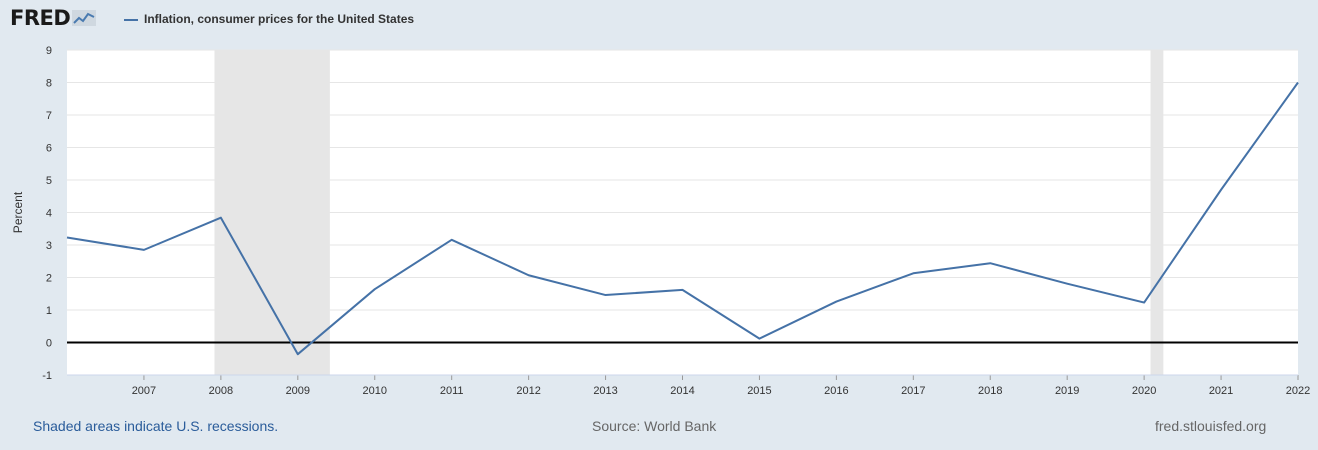 This screenshot has width=1318, height=450. Describe the element at coordinates (298, 391) in the screenshot. I see `x-tick-label: 2009` at that location.